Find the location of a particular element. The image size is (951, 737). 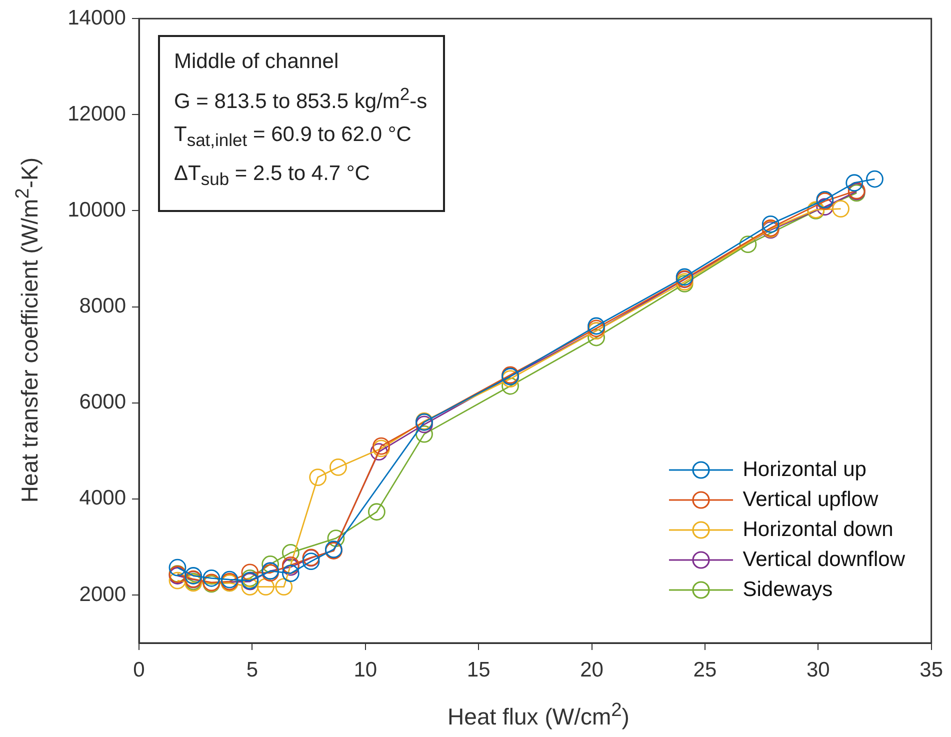

y-tick-label: 14000 is located at coordinates (97, 18).